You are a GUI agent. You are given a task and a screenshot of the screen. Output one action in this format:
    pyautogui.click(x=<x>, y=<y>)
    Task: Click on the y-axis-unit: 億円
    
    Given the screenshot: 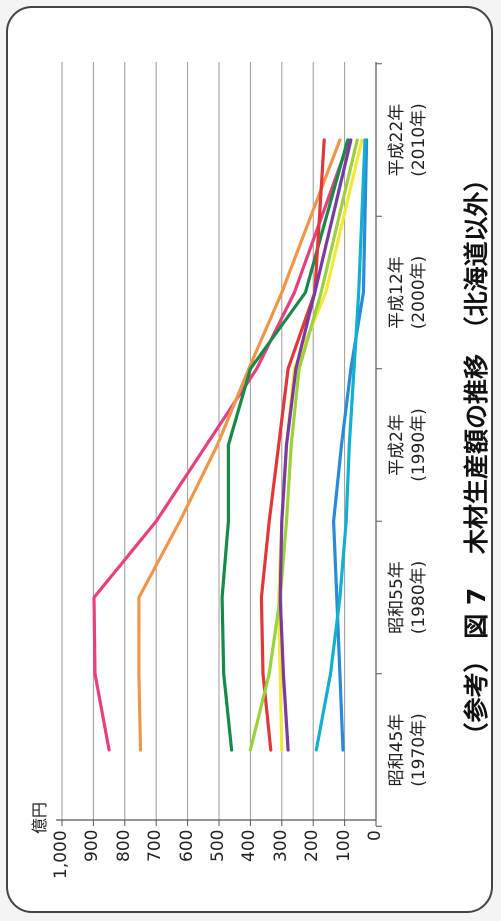 What is the action you would take?
    pyautogui.click(x=39, y=817)
    